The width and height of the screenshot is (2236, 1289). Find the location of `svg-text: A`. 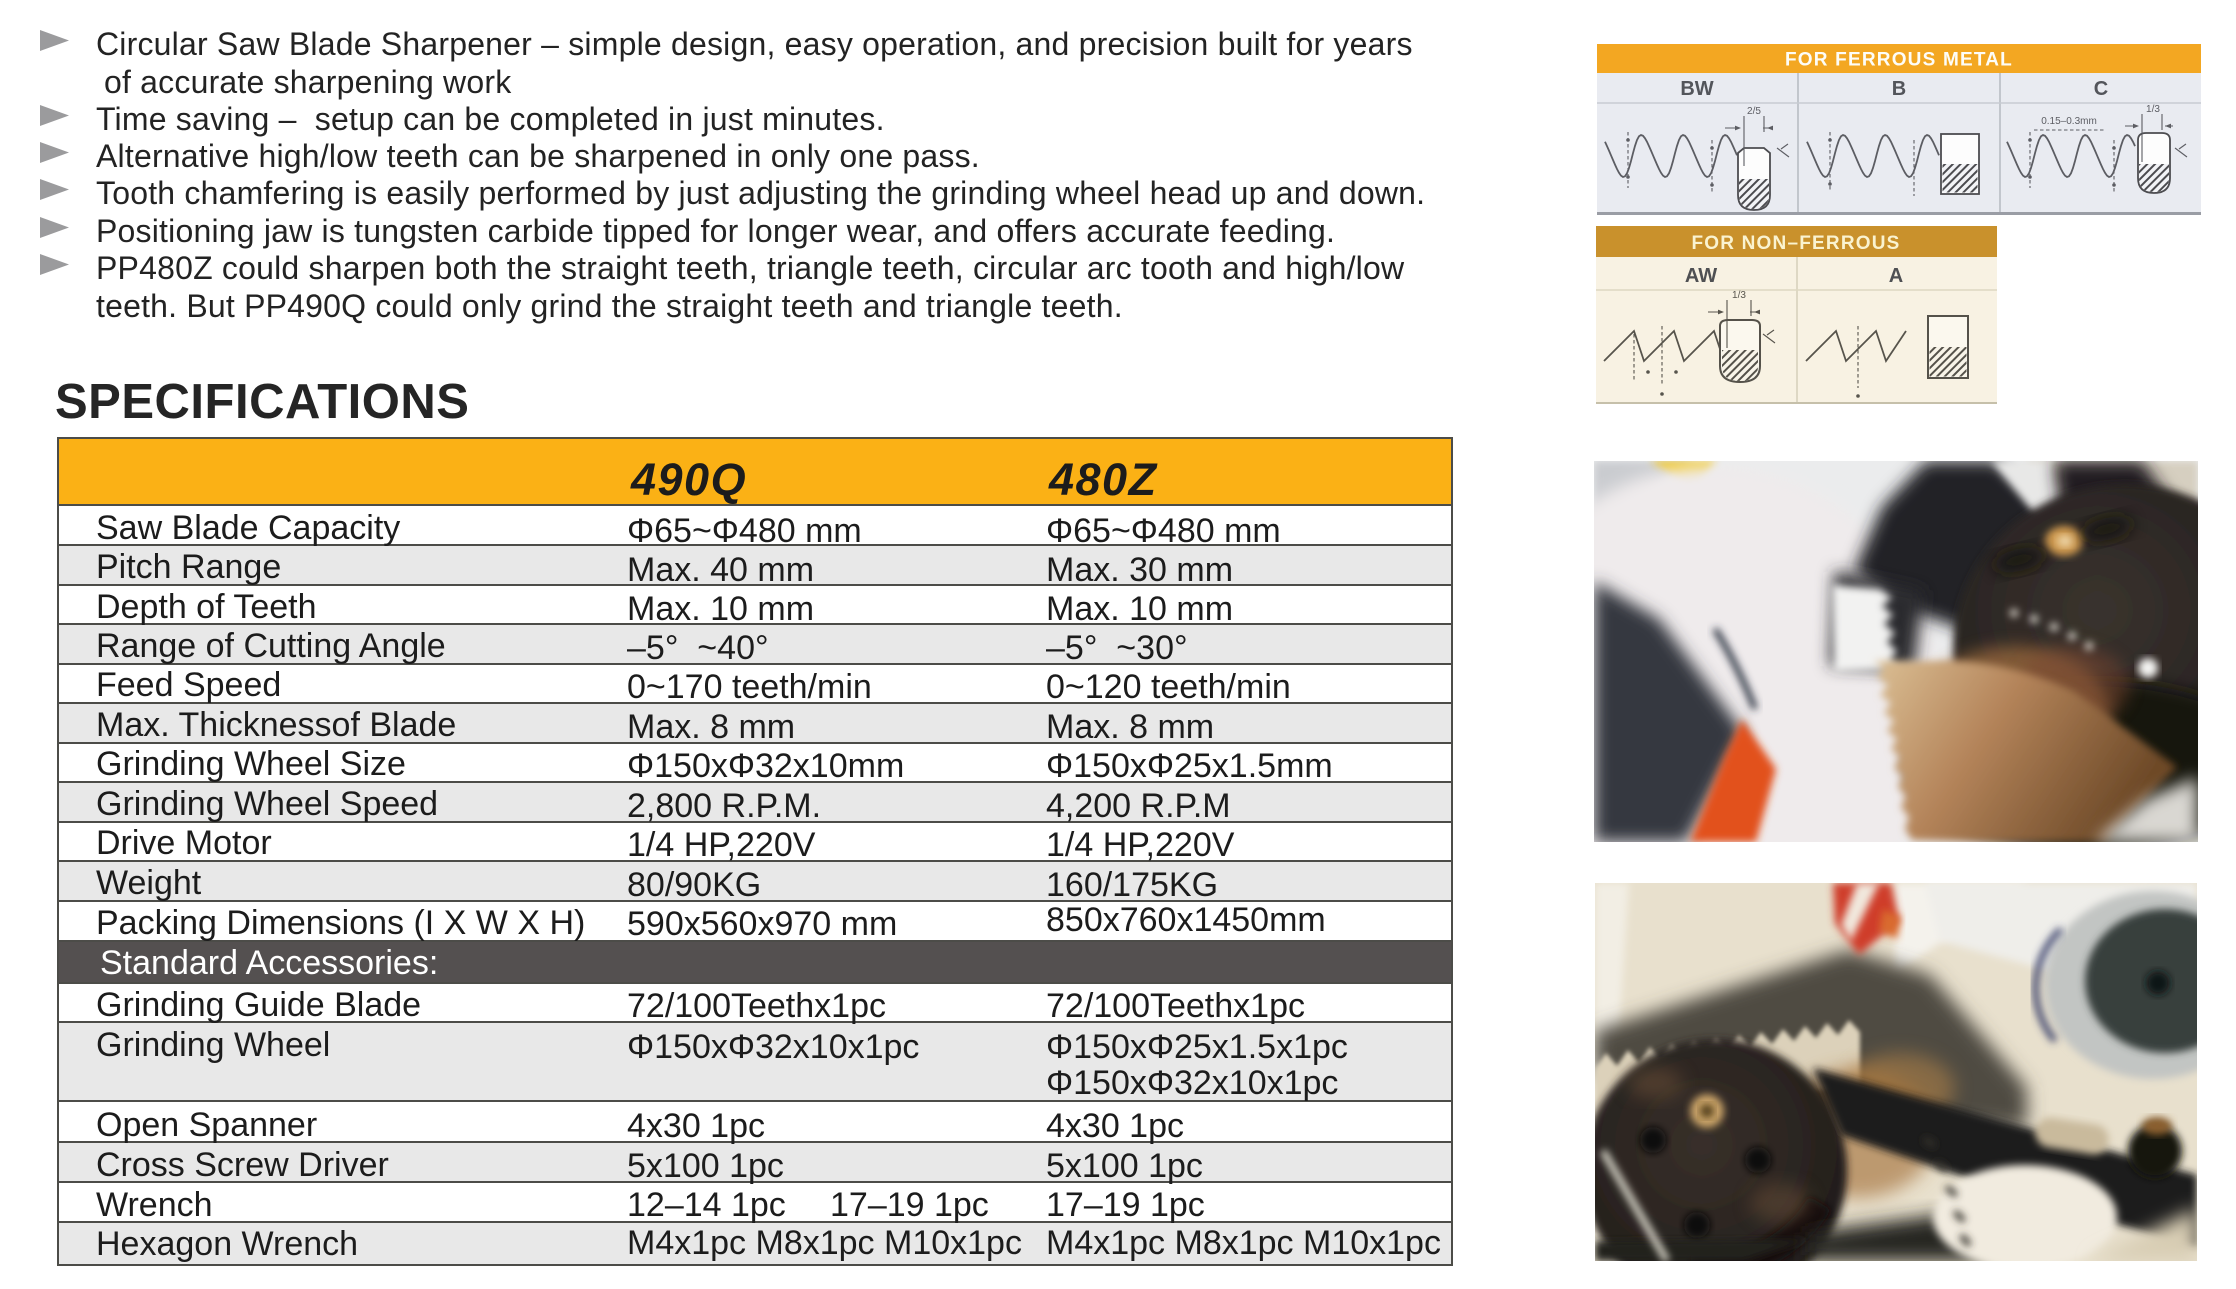

svg-text: A is located at coordinates (1896, 276).